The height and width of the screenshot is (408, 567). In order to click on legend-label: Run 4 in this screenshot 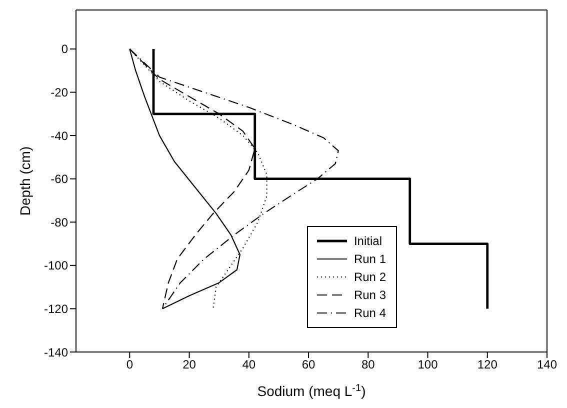, I will do `click(370, 313)`.